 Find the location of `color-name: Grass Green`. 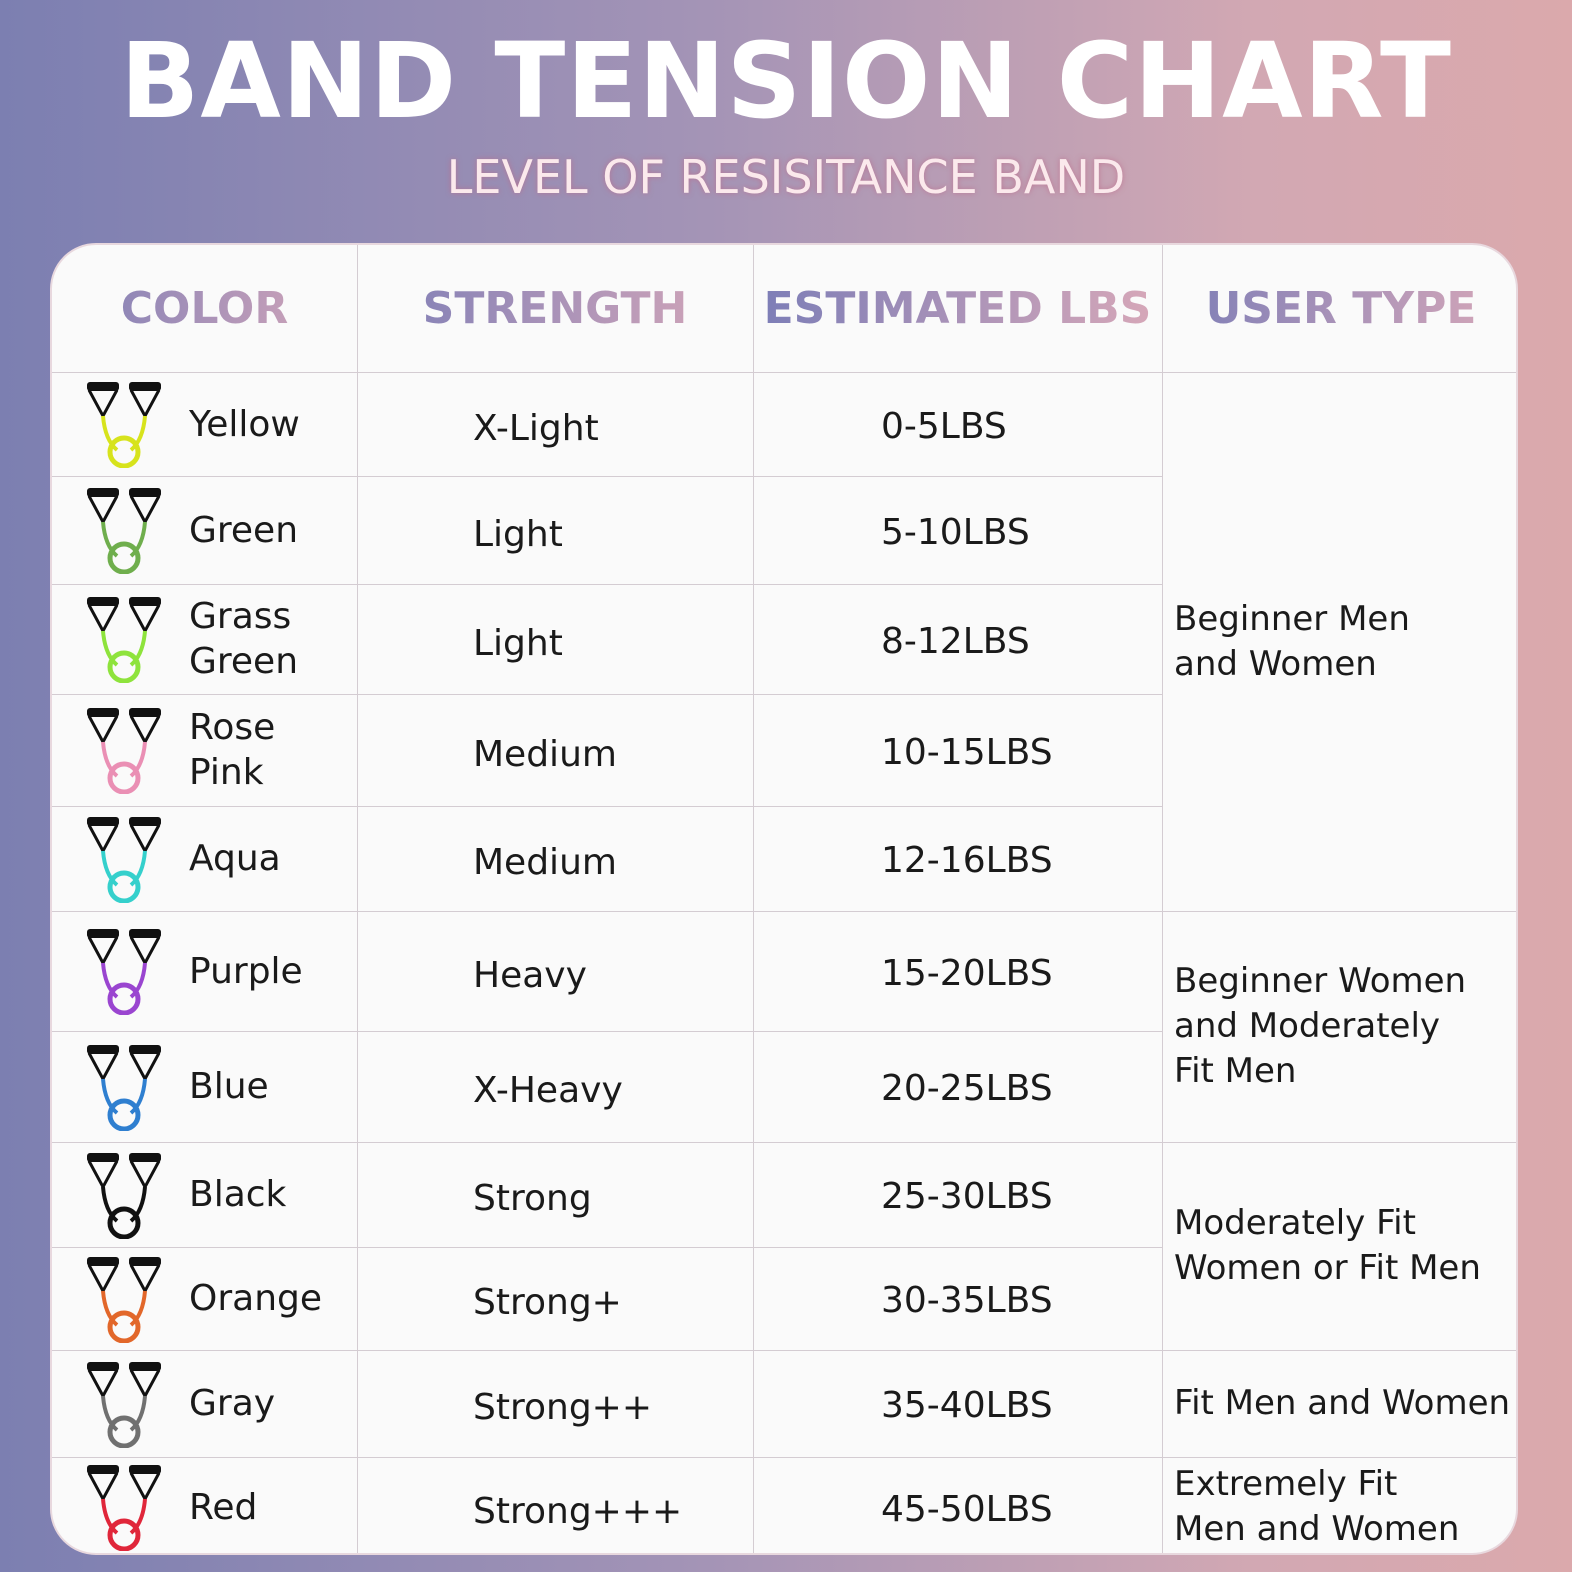

color-name: Grass Green is located at coordinates (244, 639).